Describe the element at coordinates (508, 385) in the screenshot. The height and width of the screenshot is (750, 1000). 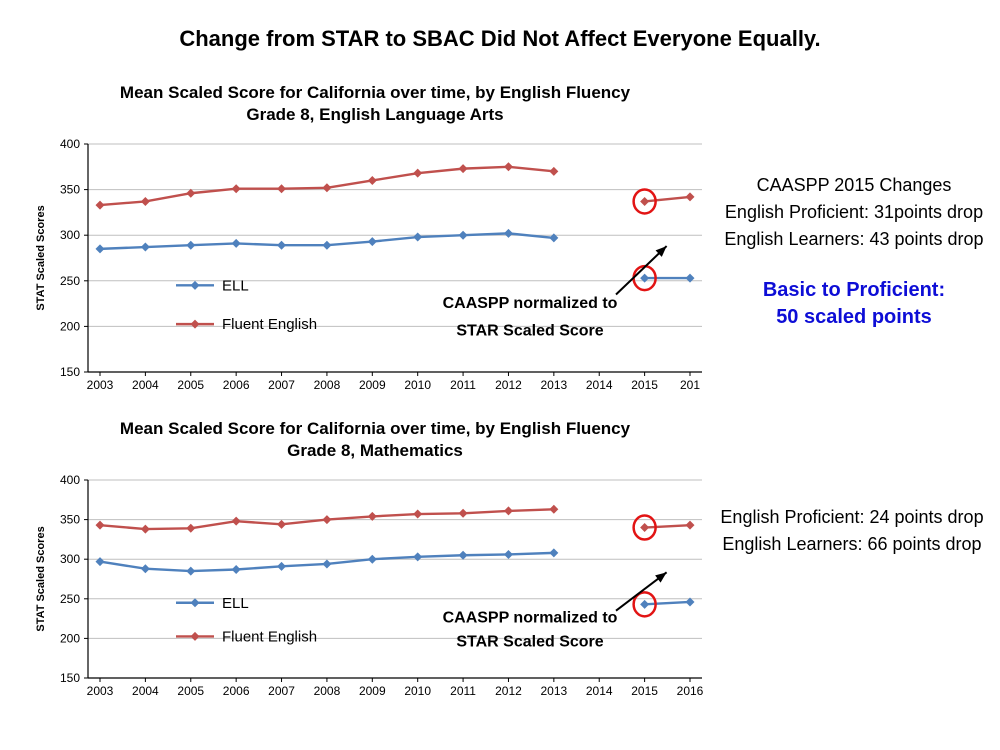
I see `svg-text: 2012` at that location.